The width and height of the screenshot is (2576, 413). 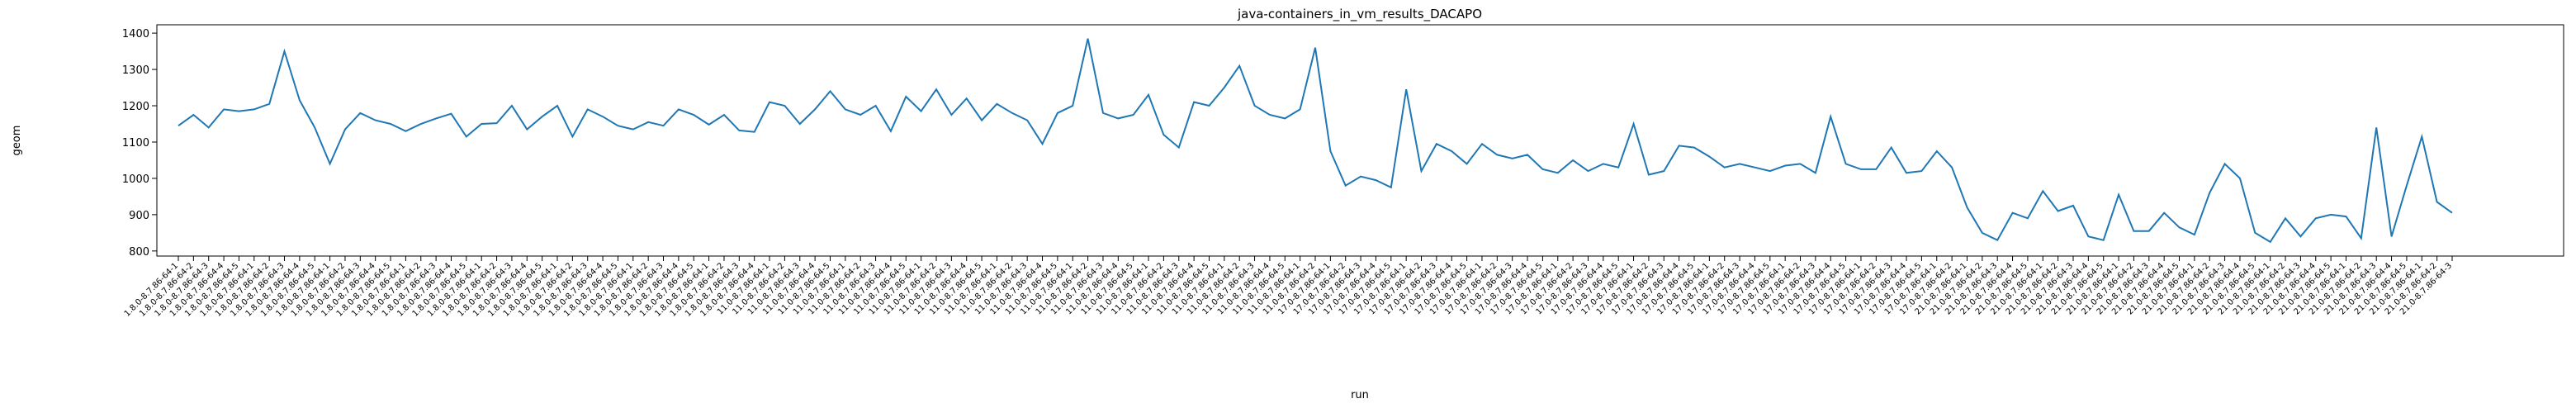 I want to click on y-tick-label: 900, so click(x=139, y=216).